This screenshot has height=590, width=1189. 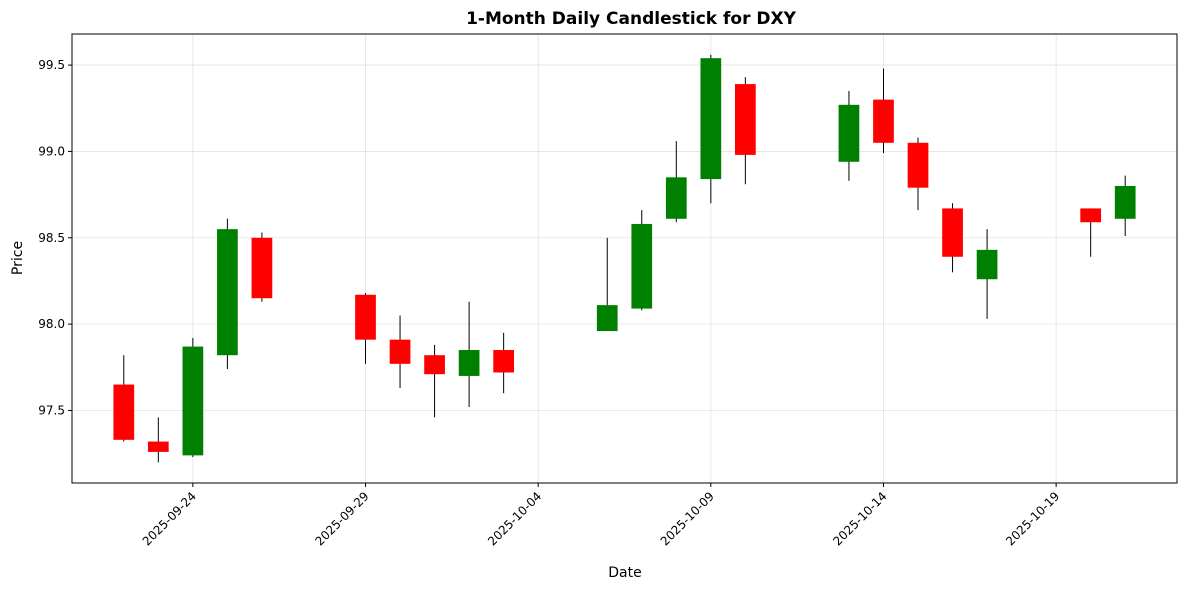 I want to click on y-tick-label: 99.0, so click(x=51, y=151).